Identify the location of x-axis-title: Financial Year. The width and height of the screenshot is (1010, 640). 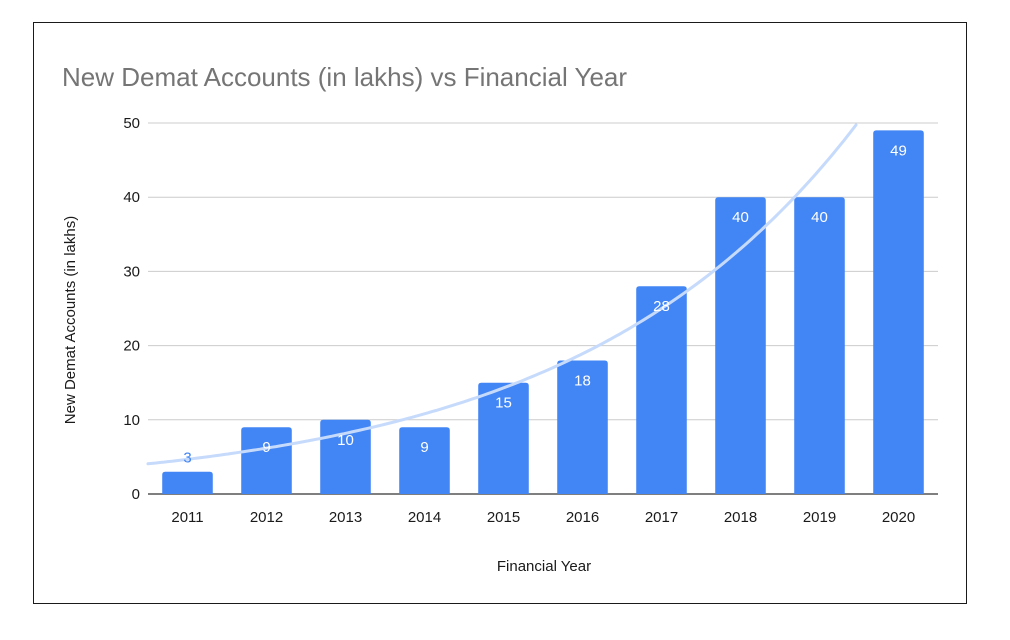
(544, 566).